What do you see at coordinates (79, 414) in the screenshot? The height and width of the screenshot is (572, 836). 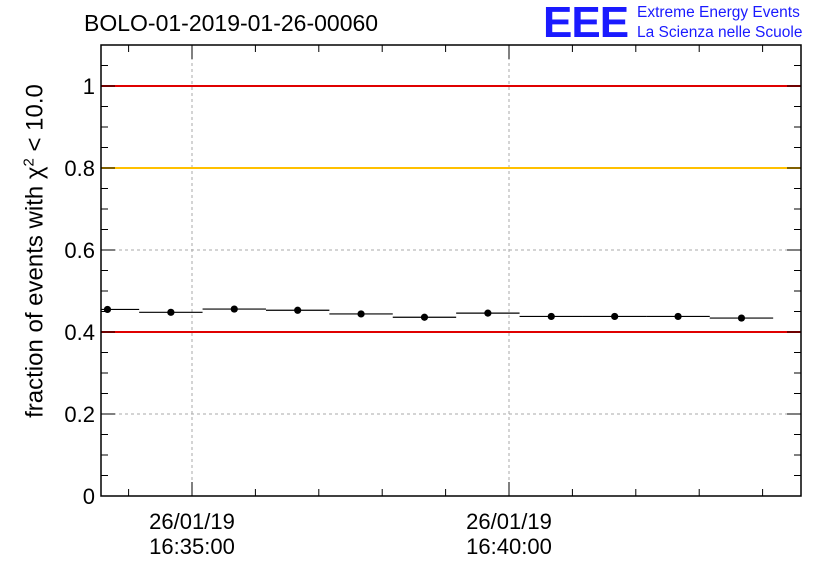 I see `y-tick-label: 0.2` at bounding box center [79, 414].